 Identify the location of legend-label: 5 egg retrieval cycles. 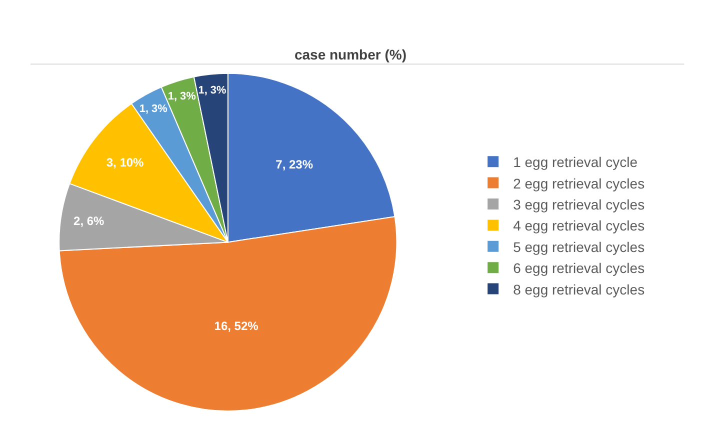
(579, 246).